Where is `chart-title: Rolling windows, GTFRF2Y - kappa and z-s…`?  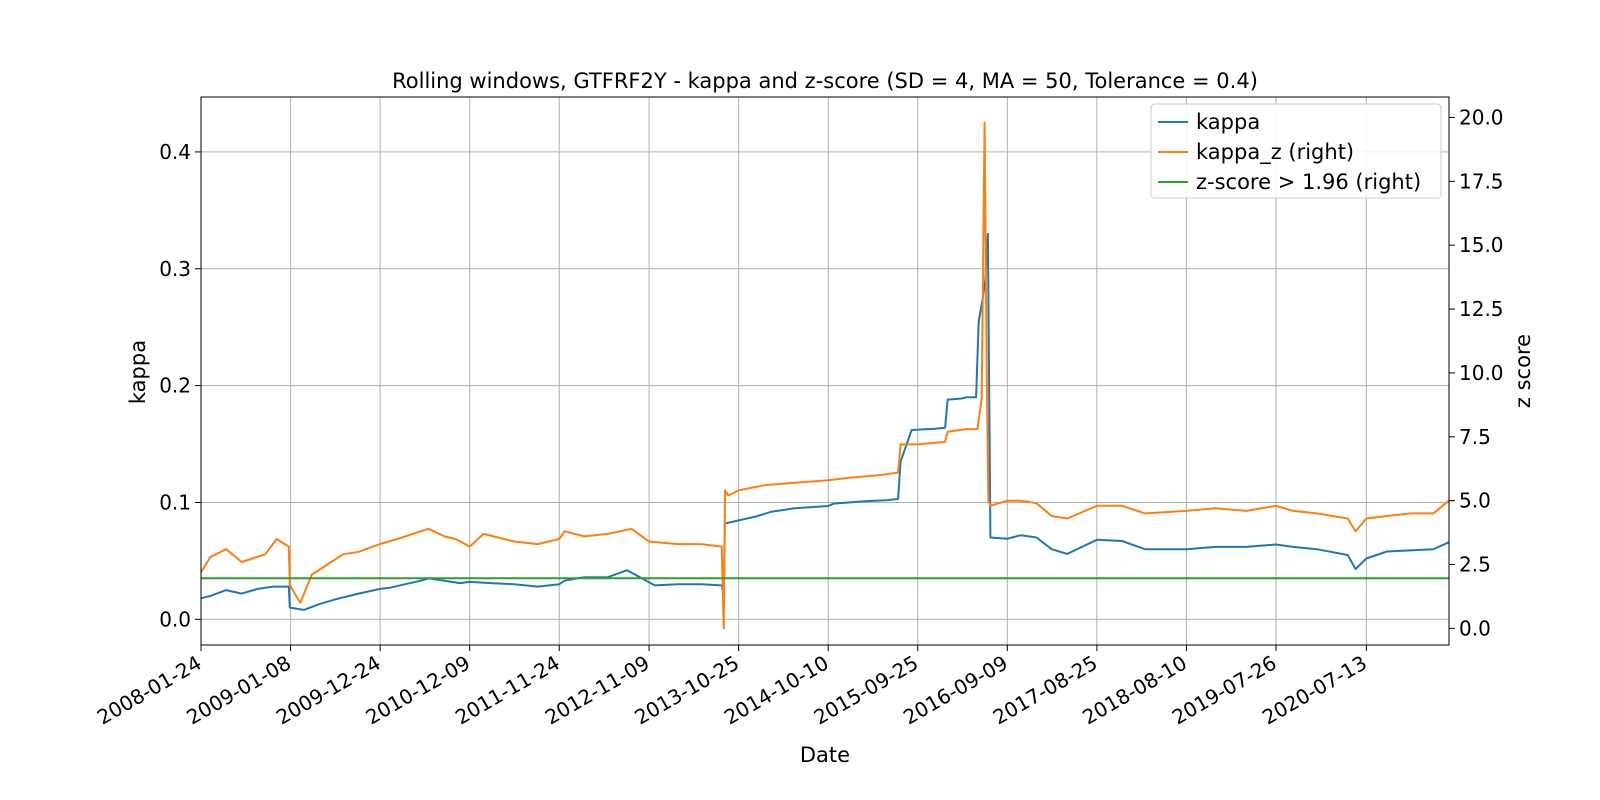 chart-title: Rolling windows, GTFRF2Y - kappa and z-s… is located at coordinates (825, 81).